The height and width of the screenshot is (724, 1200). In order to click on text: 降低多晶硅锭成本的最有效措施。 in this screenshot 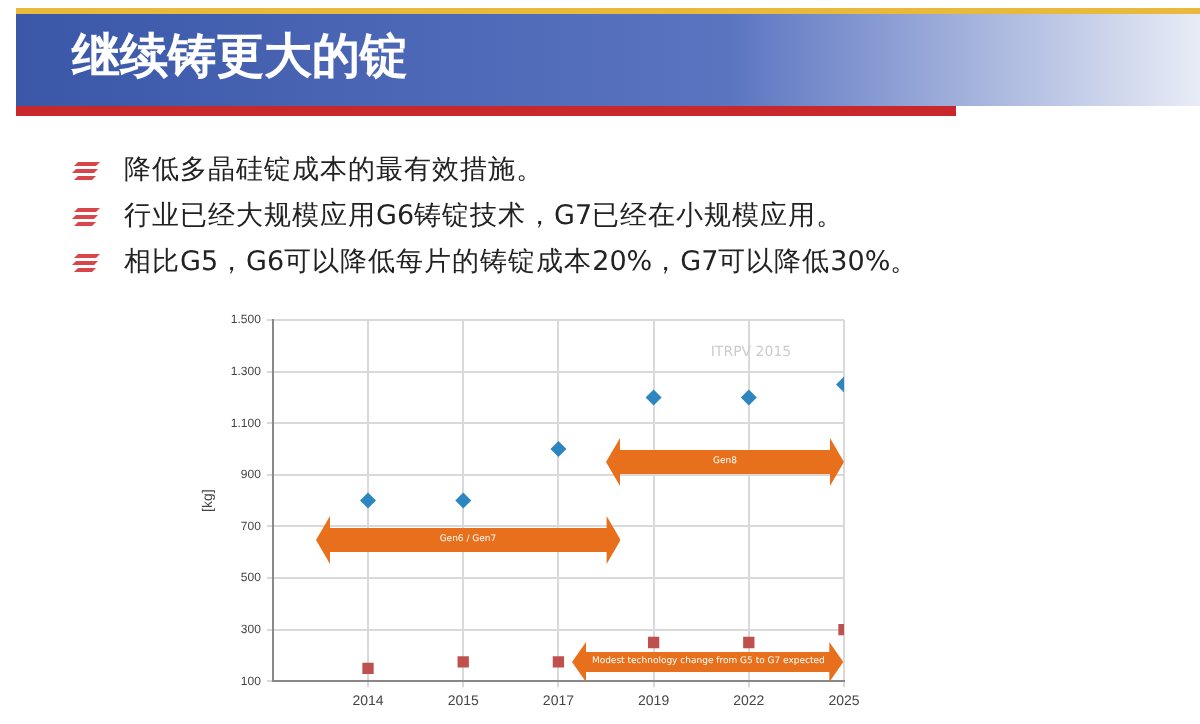, I will do `click(334, 170)`.